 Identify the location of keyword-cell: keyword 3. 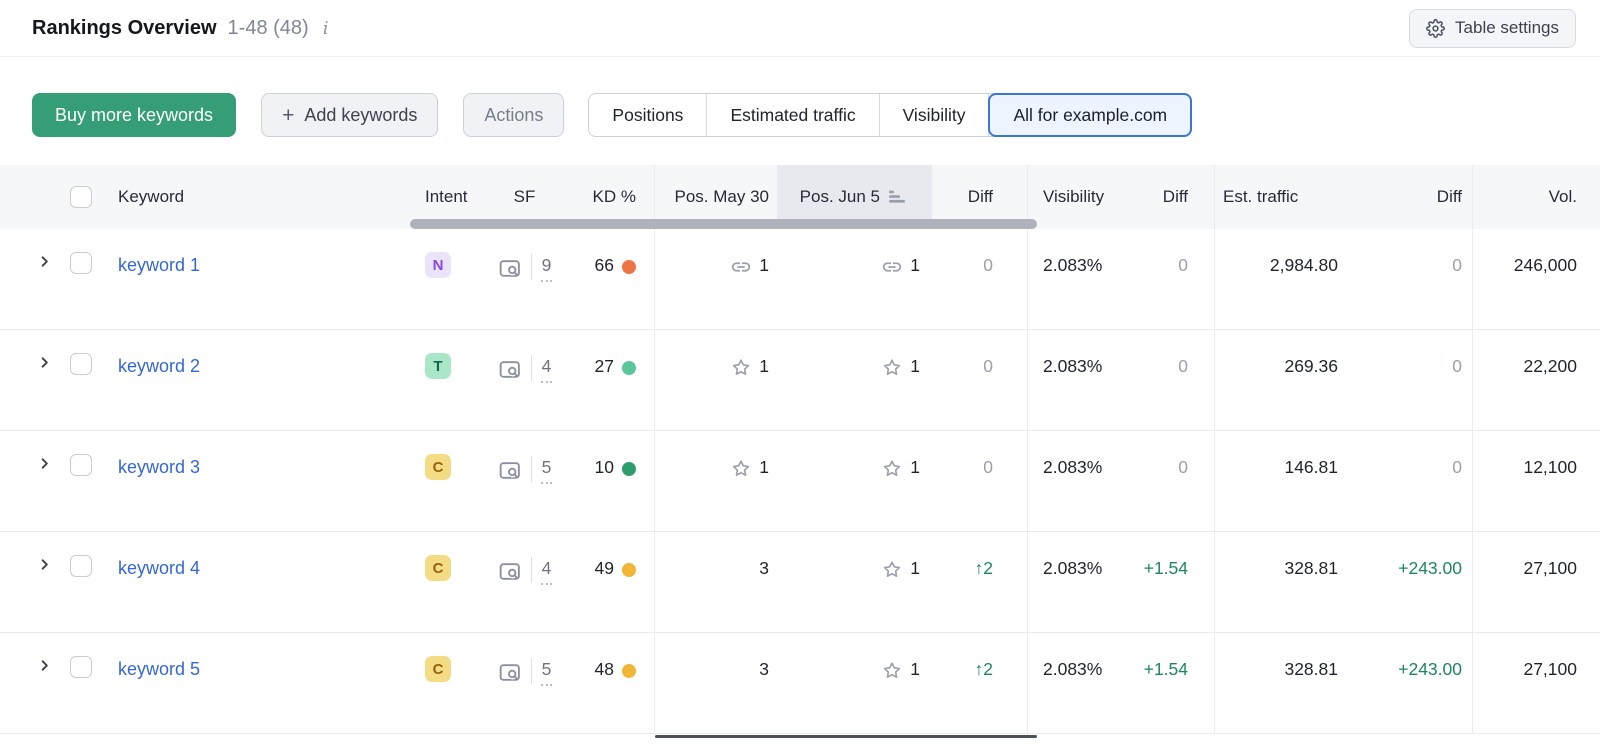
(258, 481).